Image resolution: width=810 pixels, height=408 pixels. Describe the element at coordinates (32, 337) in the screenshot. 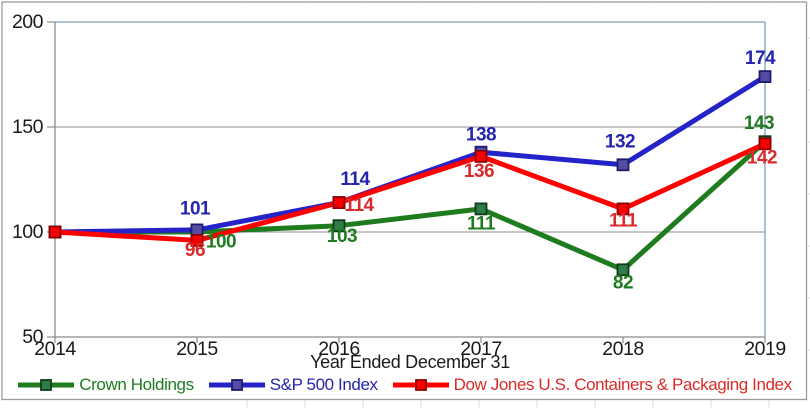

I see `y-tick-label: 50` at that location.